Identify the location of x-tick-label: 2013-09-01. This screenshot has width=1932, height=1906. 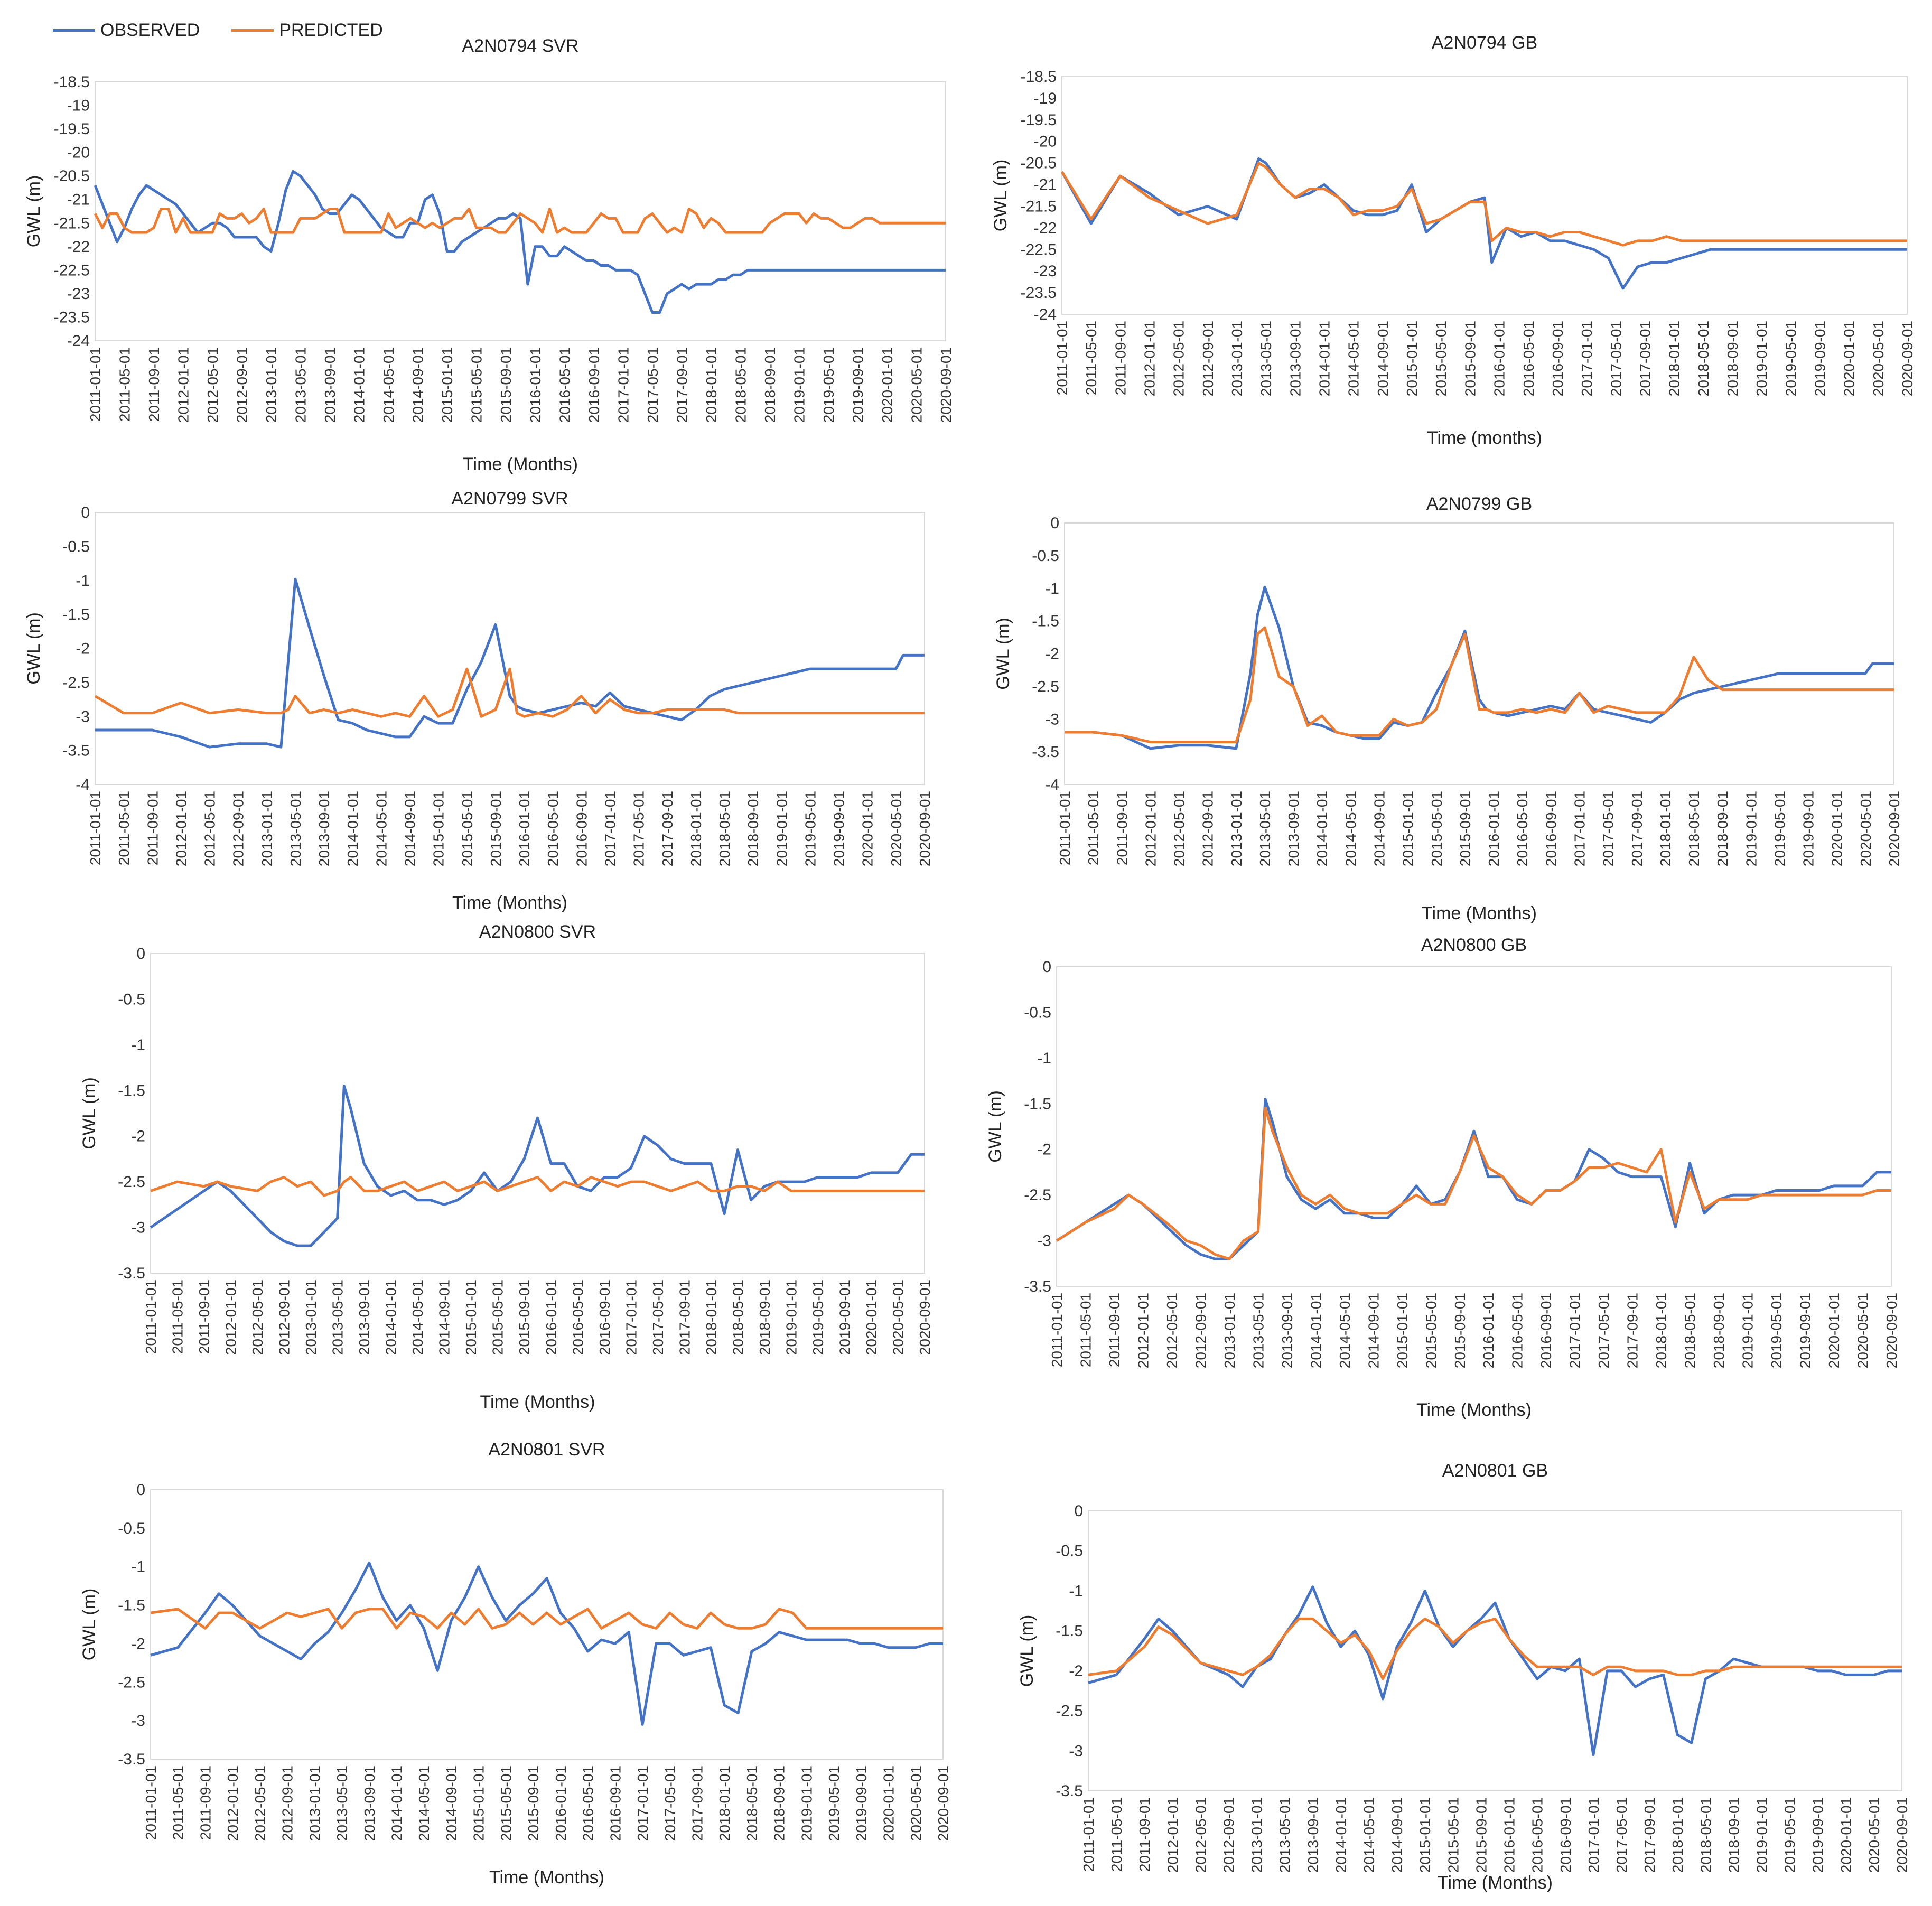
(324, 828).